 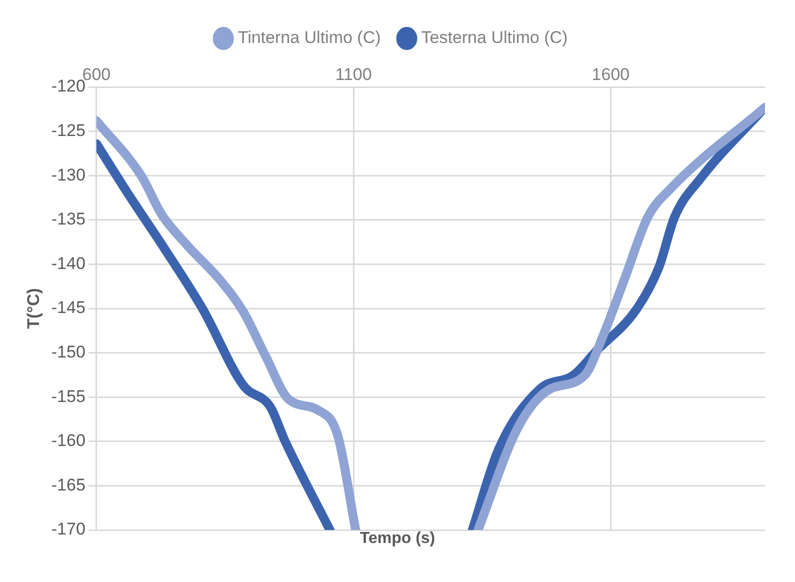 I want to click on y-tick-label: -165, so click(x=68, y=484).